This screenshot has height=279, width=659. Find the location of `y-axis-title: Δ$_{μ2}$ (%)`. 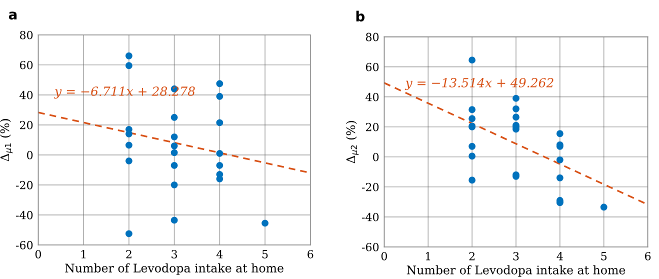

y-axis-title: Δ$_{μ2}$ (%) is located at coordinates (352, 142).